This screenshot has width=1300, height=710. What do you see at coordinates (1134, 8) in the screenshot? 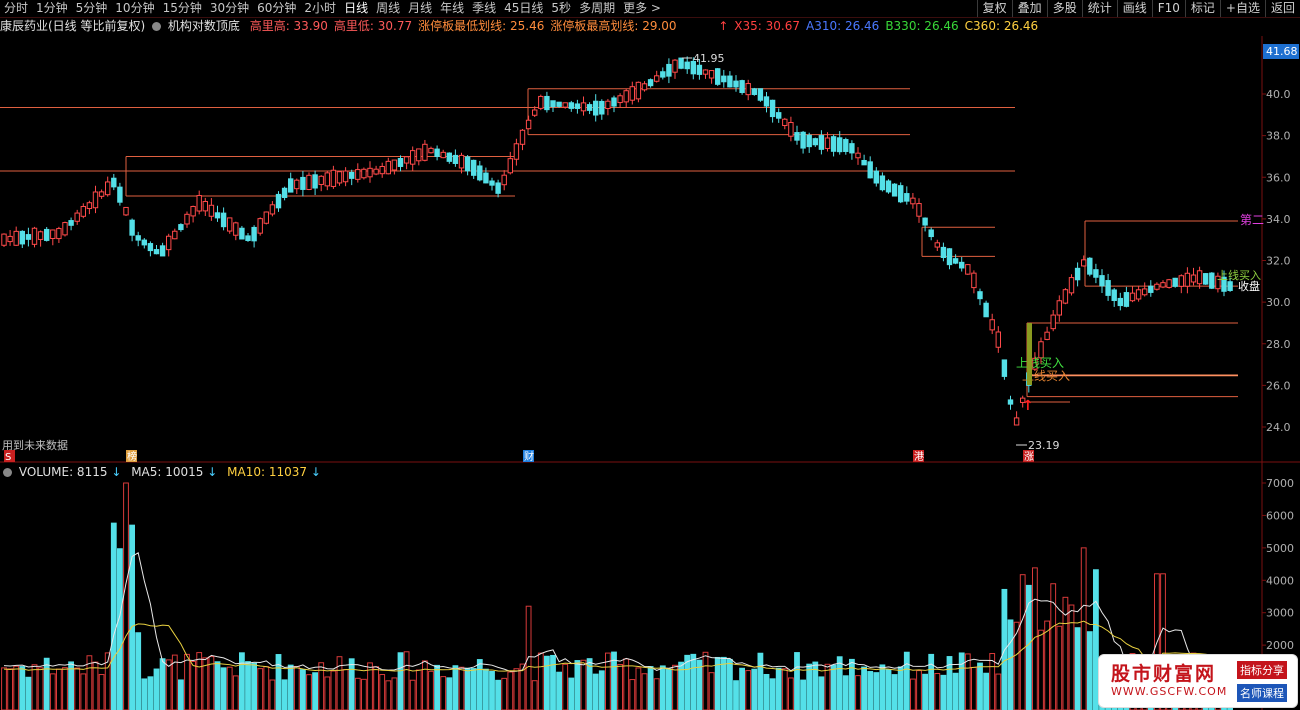
I see `toolbar-button: 画线` at bounding box center [1134, 8].